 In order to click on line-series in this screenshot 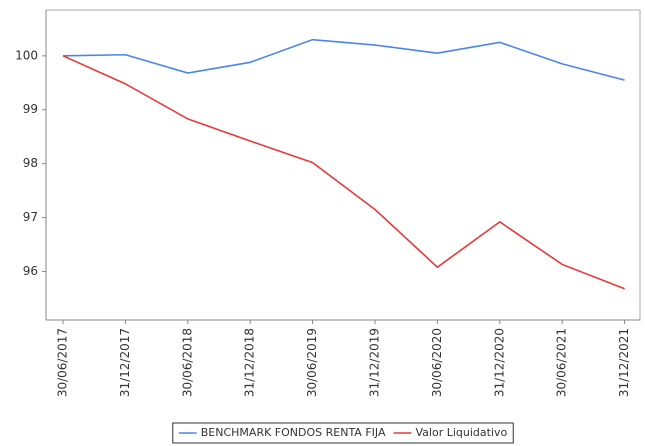, I will do `click(343, 59)`.